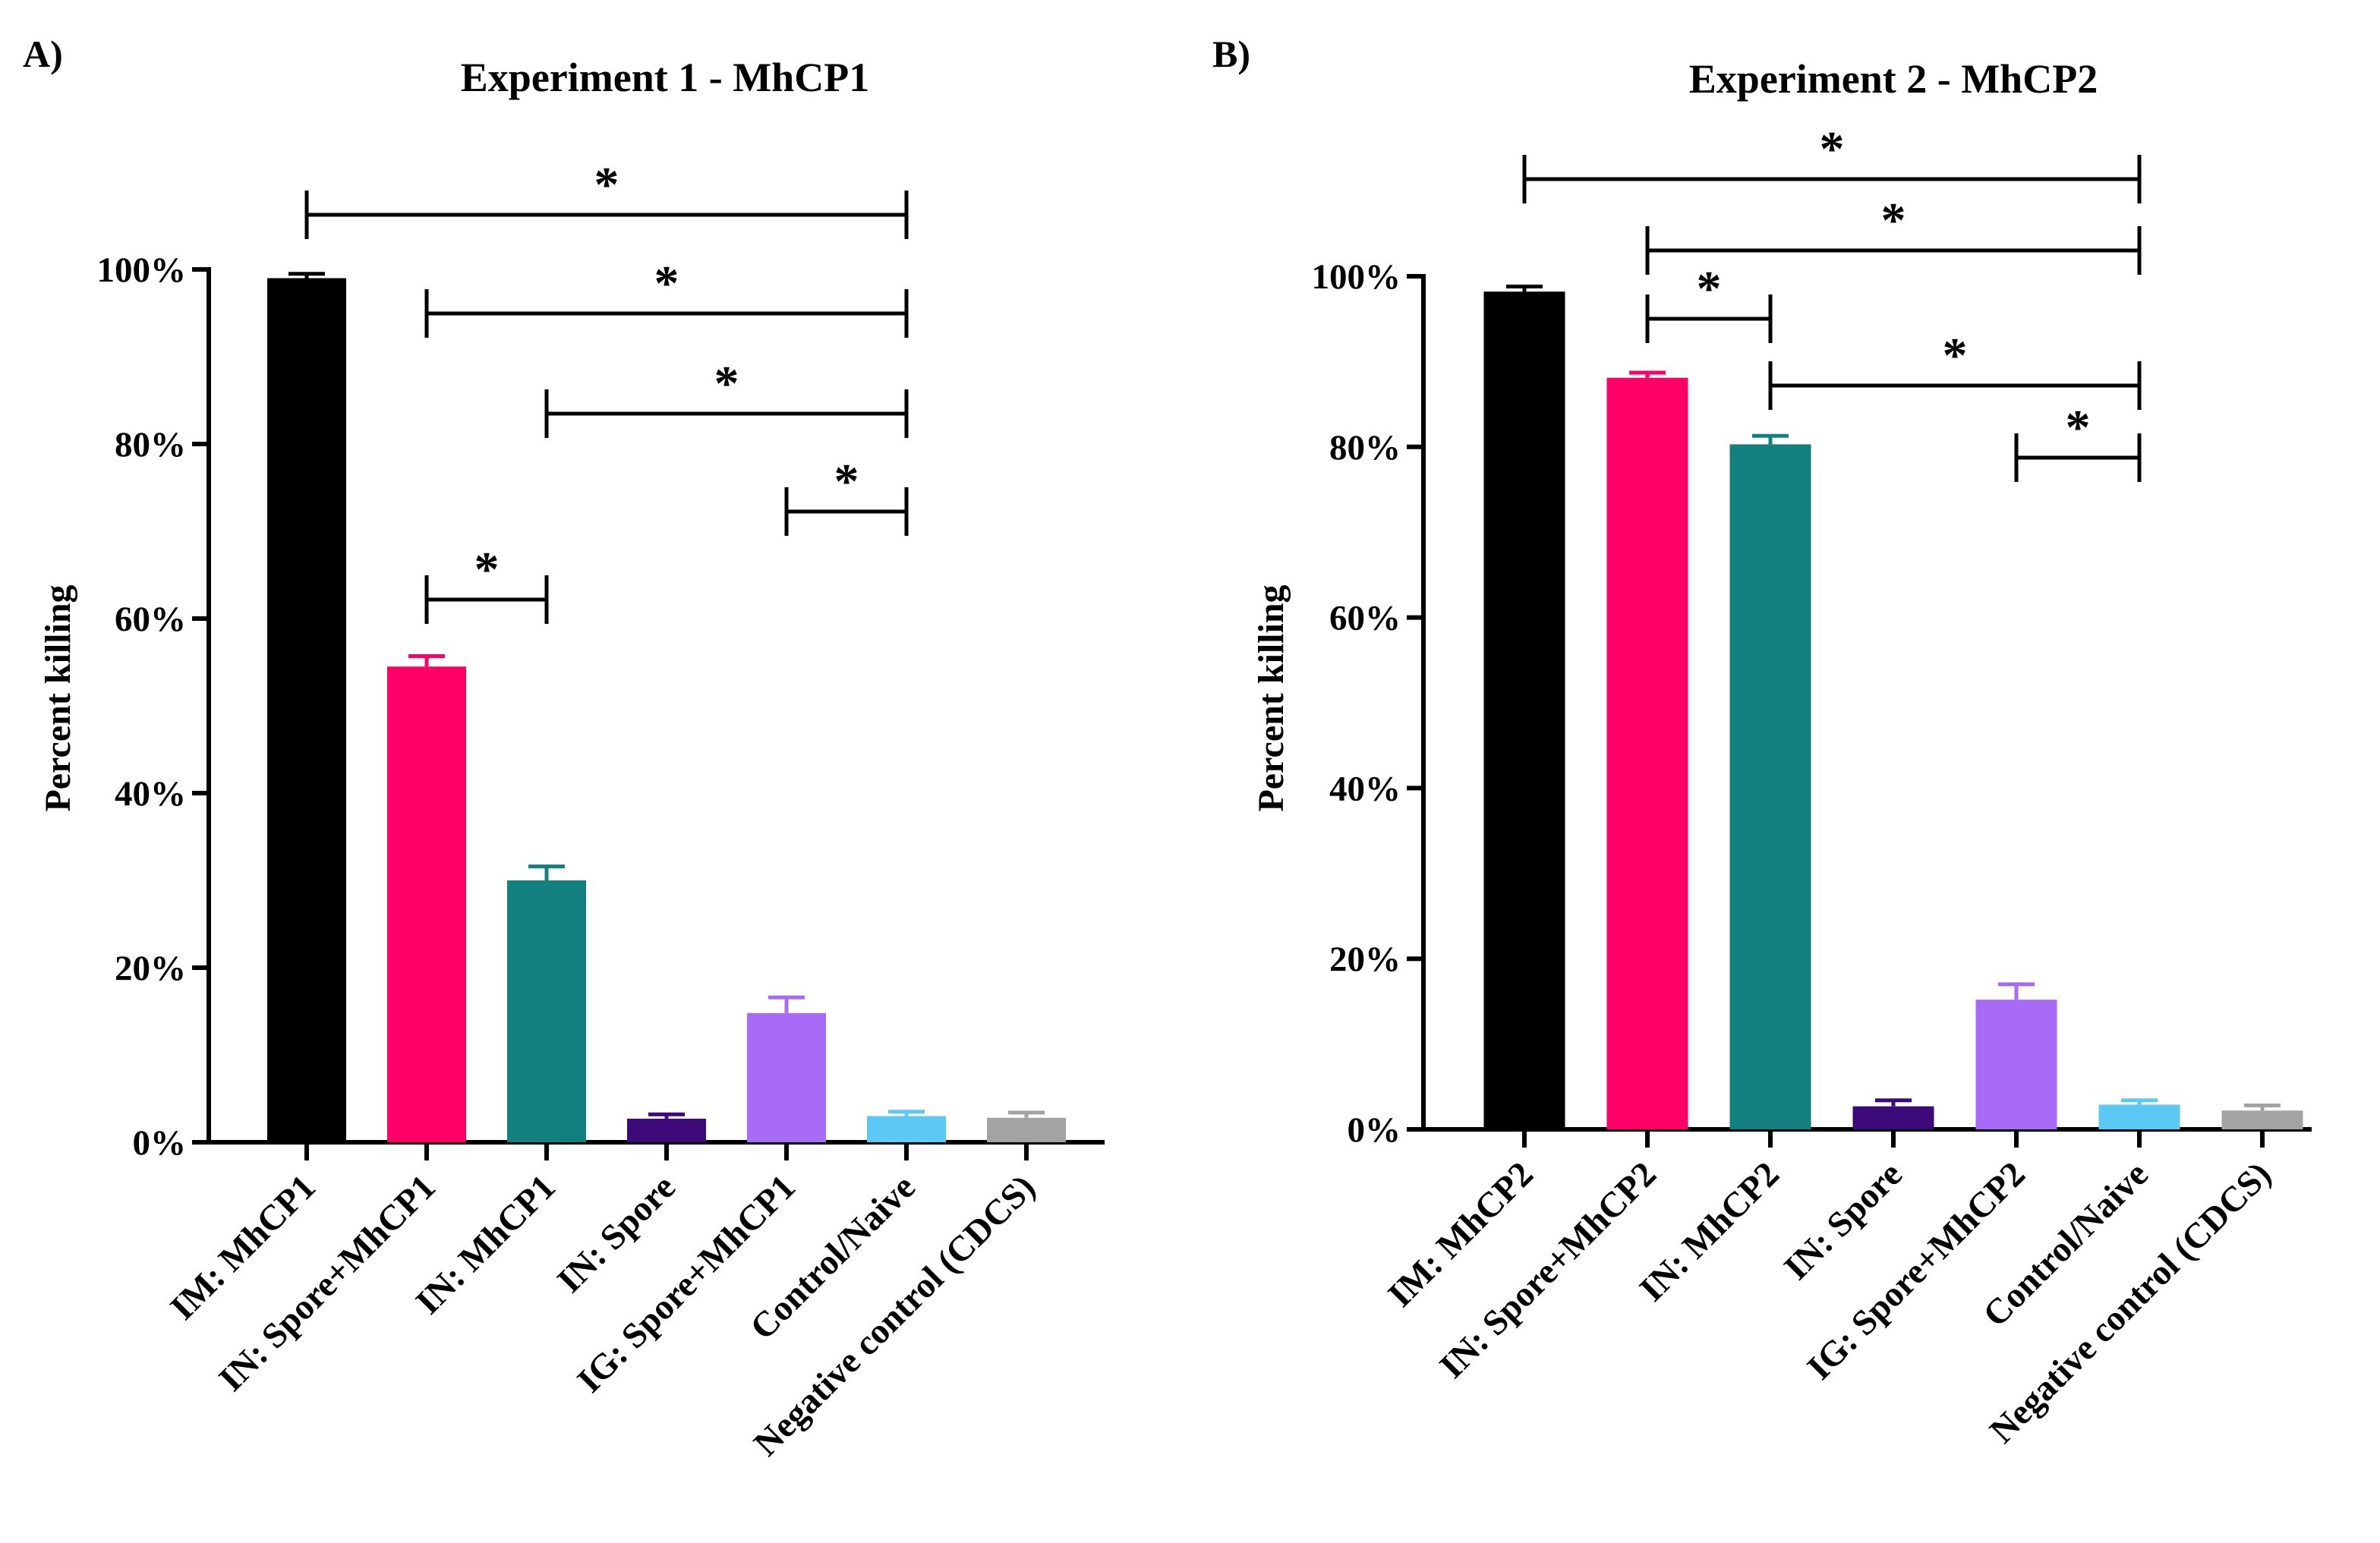 This screenshot has width=2380, height=1543. What do you see at coordinates (1549, 1270) in the screenshot?
I see `x-tick-label: IN: Spore+MhCP2` at bounding box center [1549, 1270].